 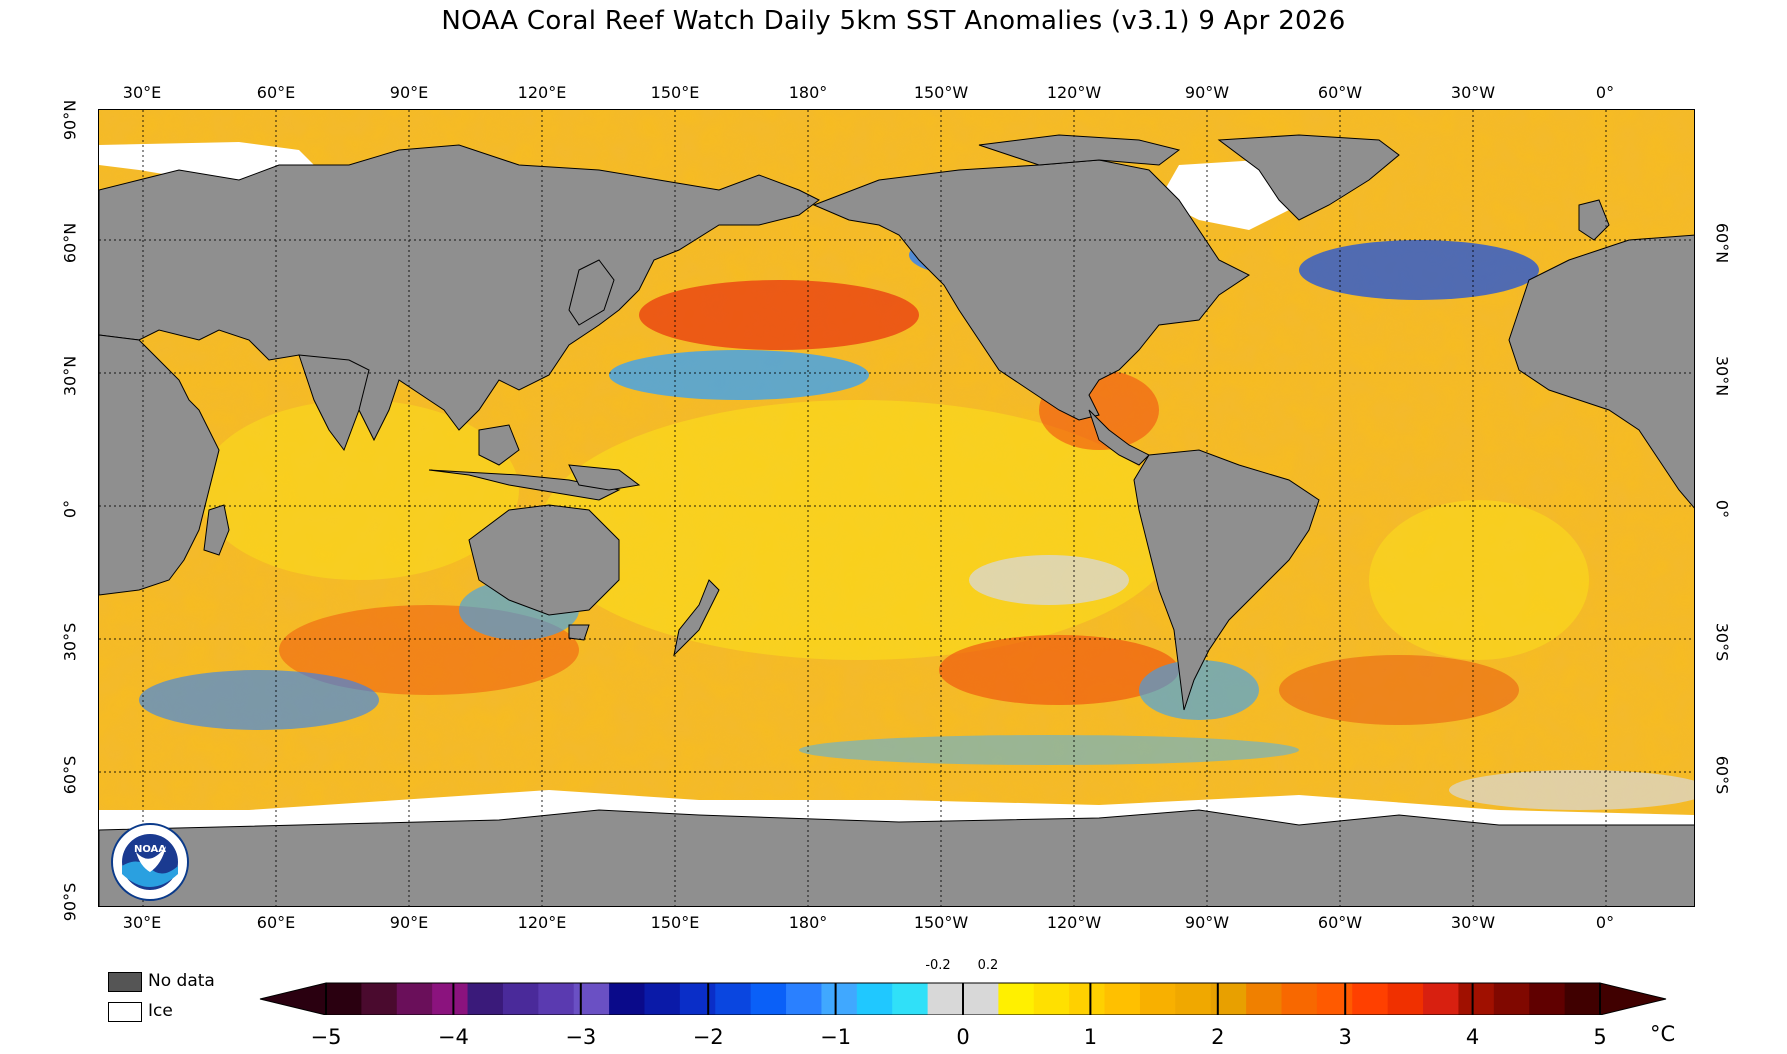 I want to click on land-tasmania, so click(x=579, y=632).